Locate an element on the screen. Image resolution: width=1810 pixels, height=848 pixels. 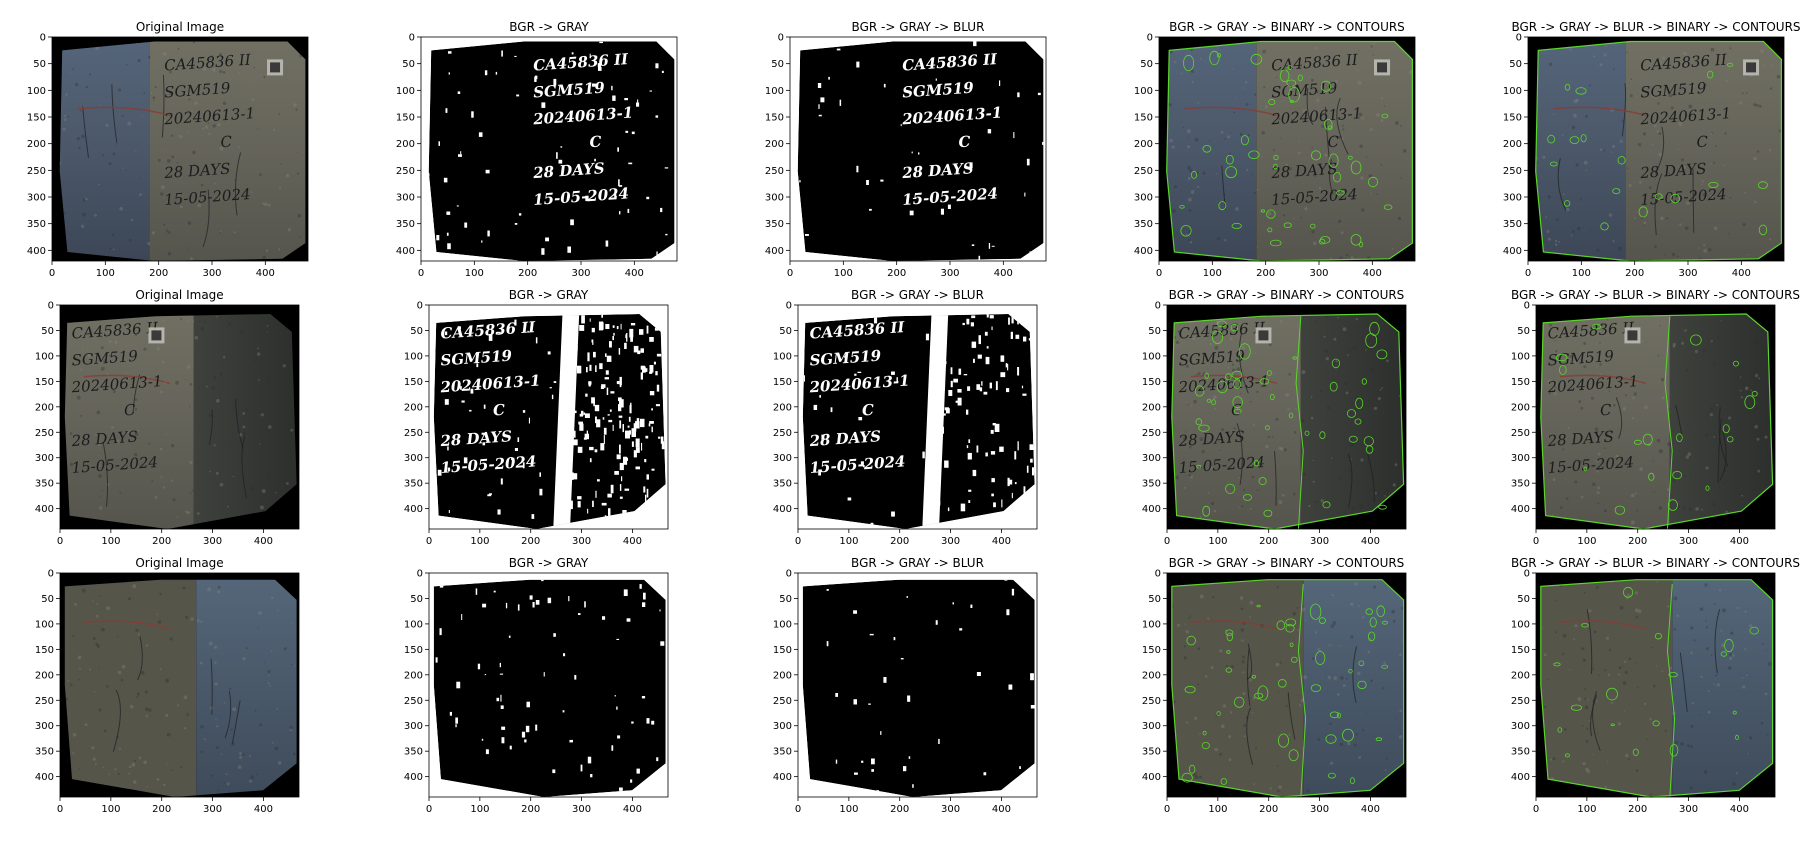
specimen-label-line: 28 DAYS is located at coordinates (938, 170).